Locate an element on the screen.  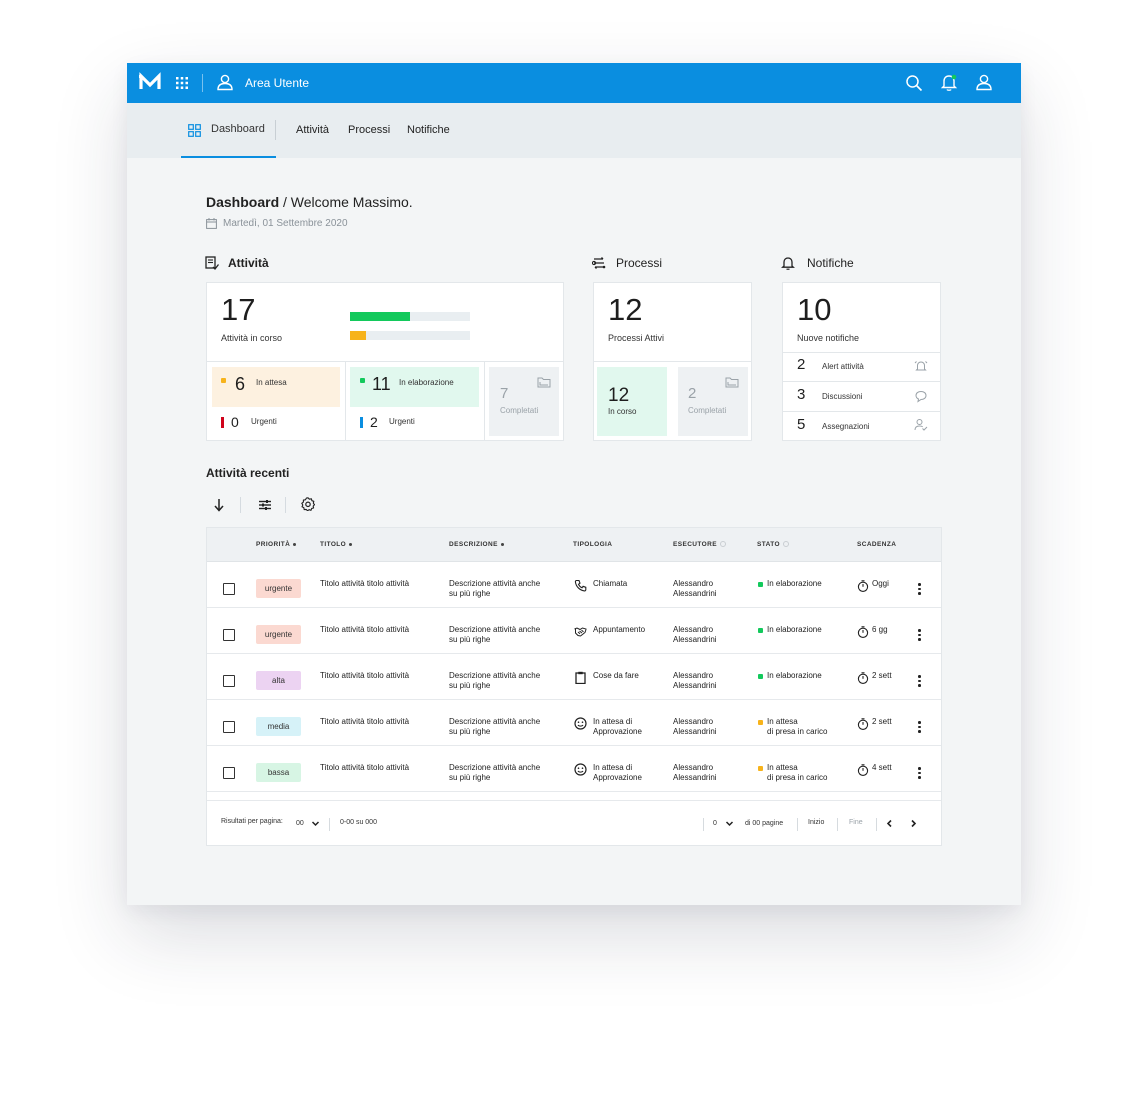
attivita-completati-box: 7 Completati is located at coordinates (524, 401).